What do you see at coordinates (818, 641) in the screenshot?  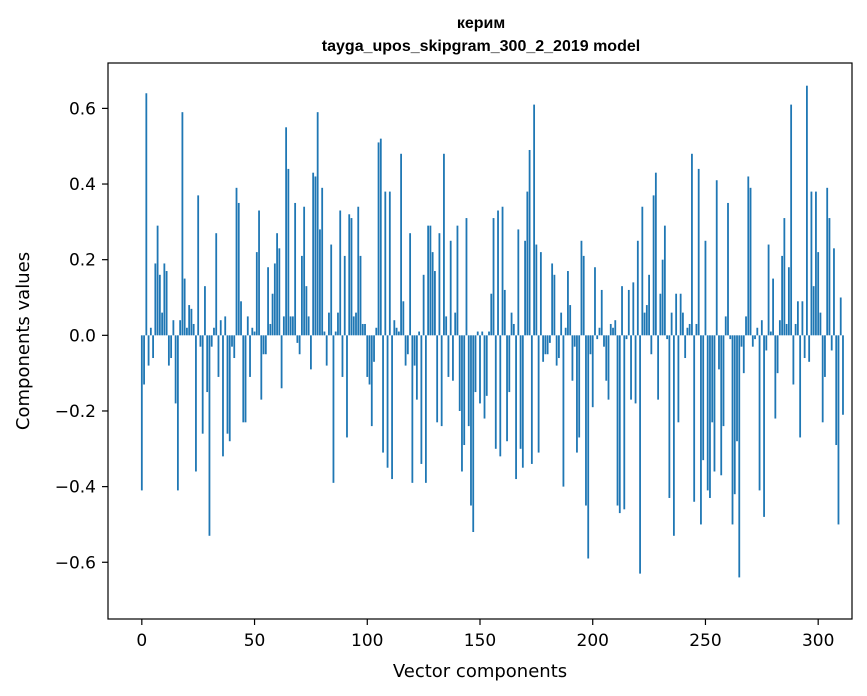 I see `x-tick-label: 300` at bounding box center [818, 641].